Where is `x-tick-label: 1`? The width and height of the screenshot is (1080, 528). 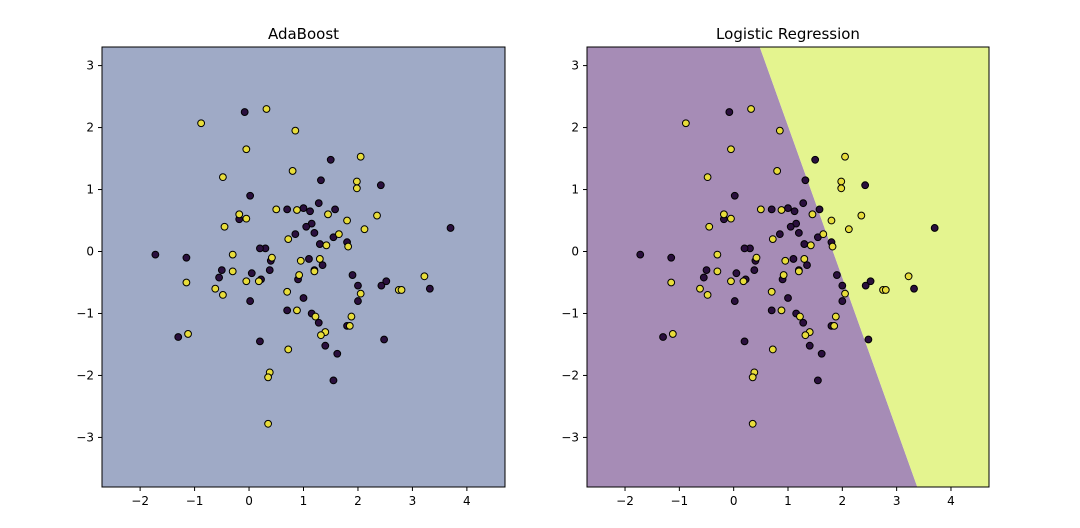 x-tick-label: 1 is located at coordinates (788, 501).